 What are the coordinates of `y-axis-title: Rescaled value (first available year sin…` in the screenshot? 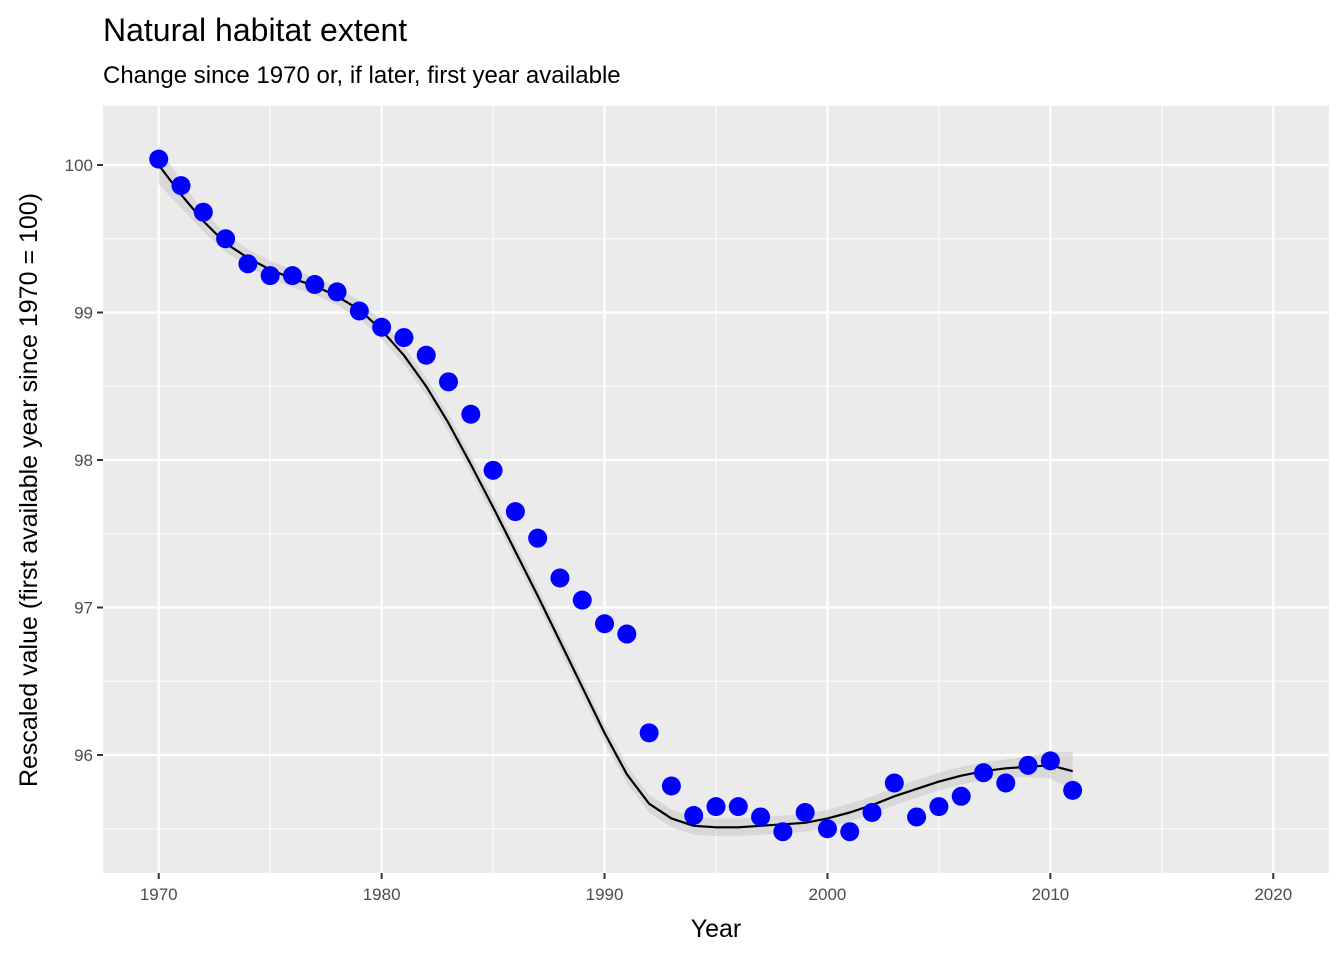 It's located at (29, 490).